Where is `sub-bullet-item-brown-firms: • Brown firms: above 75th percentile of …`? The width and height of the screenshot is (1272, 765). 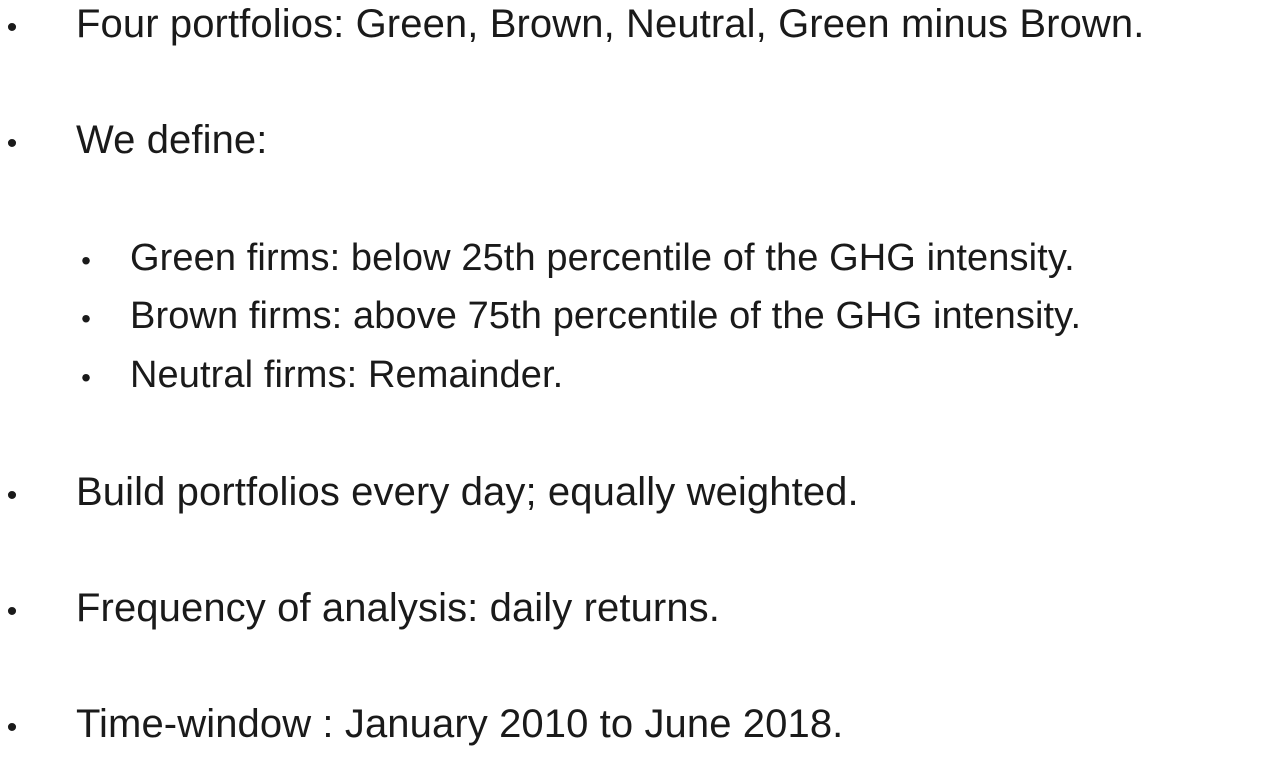
sub-bullet-item-brown-firms: • Brown firms: above 75th percentile of … is located at coordinates (540, 316).